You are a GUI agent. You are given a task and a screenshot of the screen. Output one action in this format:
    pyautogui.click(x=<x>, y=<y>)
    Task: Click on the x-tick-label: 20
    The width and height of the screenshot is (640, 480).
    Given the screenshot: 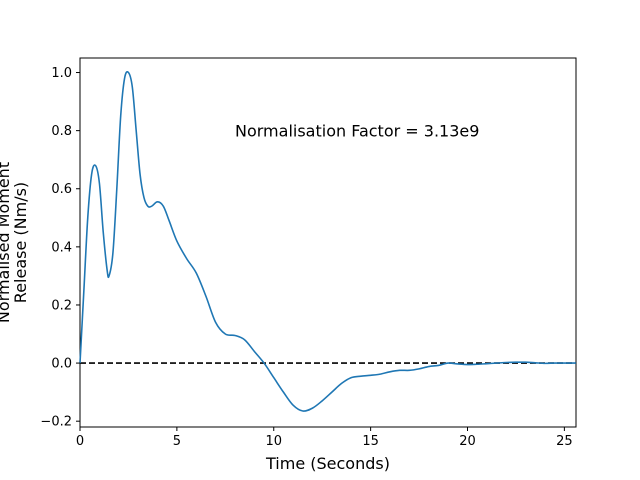 What is the action you would take?
    pyautogui.click(x=467, y=441)
    